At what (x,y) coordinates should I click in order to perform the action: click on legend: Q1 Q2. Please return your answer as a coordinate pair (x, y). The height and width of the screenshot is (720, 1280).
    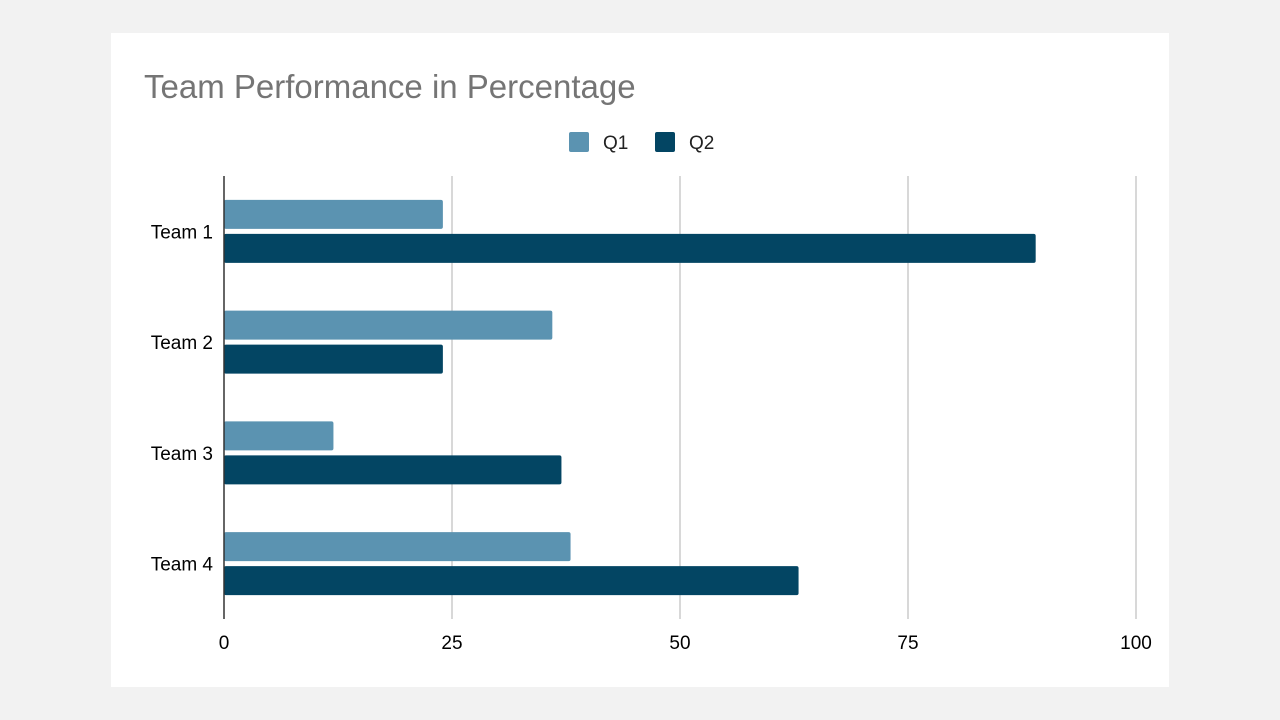
    Looking at the image, I should click on (641, 143).